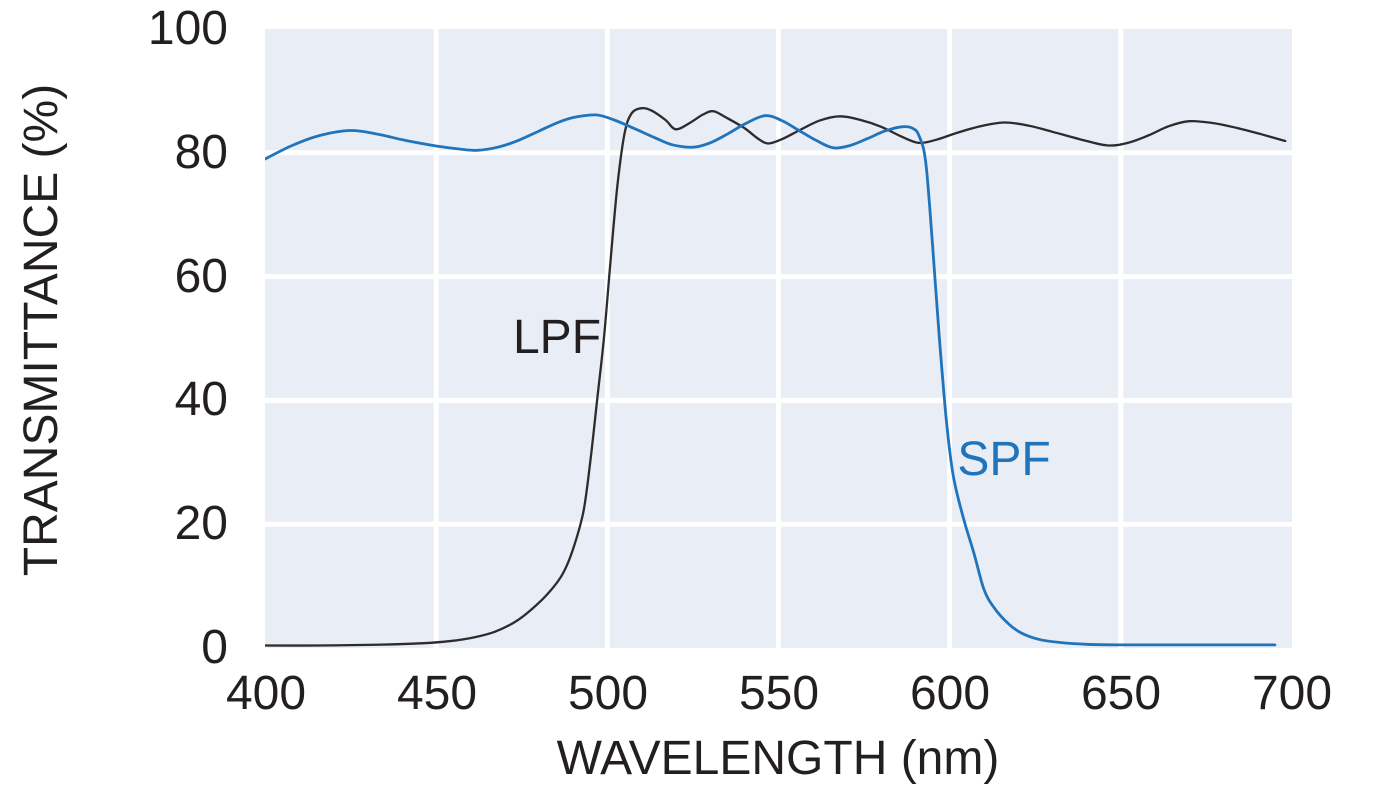 The image size is (1383, 800). Describe the element at coordinates (266, 693) in the screenshot. I see `x-tick-400: 400` at that location.